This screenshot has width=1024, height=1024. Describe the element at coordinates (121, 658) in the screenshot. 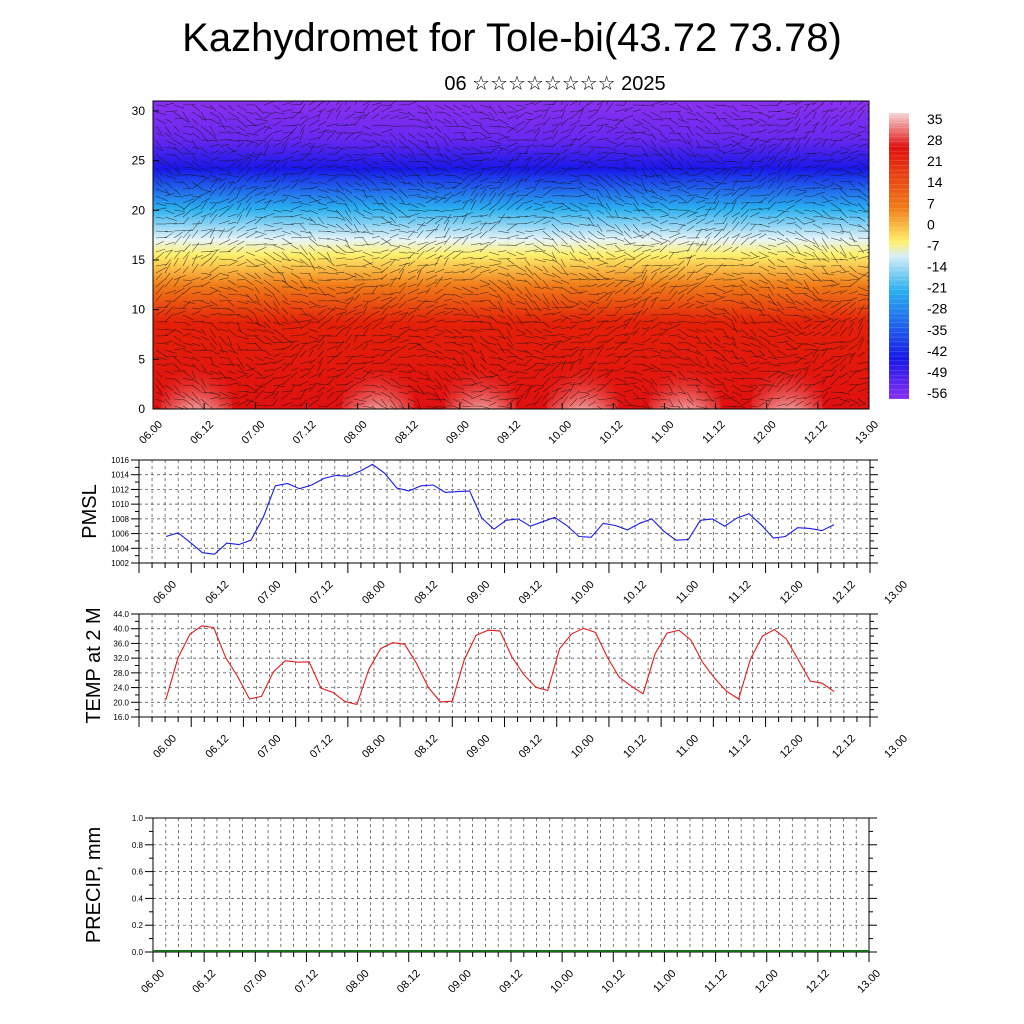

I see `ytick-label: 32.0` at that location.